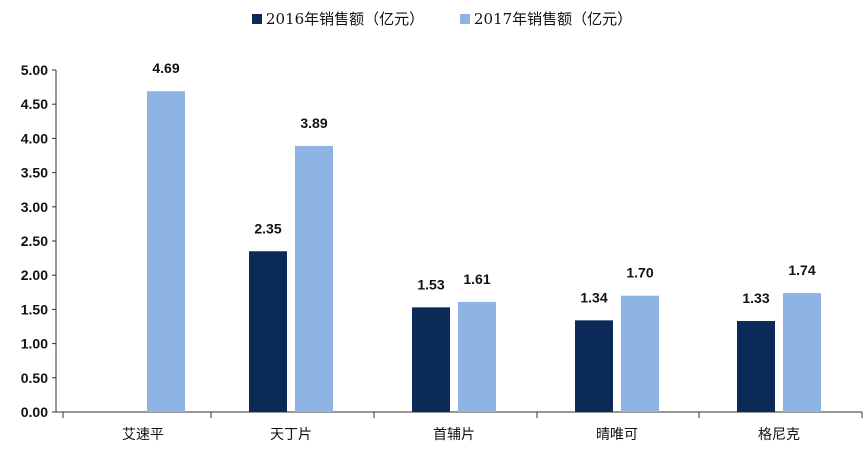 The width and height of the screenshot is (866, 451). Describe the element at coordinates (291, 435) in the screenshot. I see `category-label-1: 天丁片` at that location.